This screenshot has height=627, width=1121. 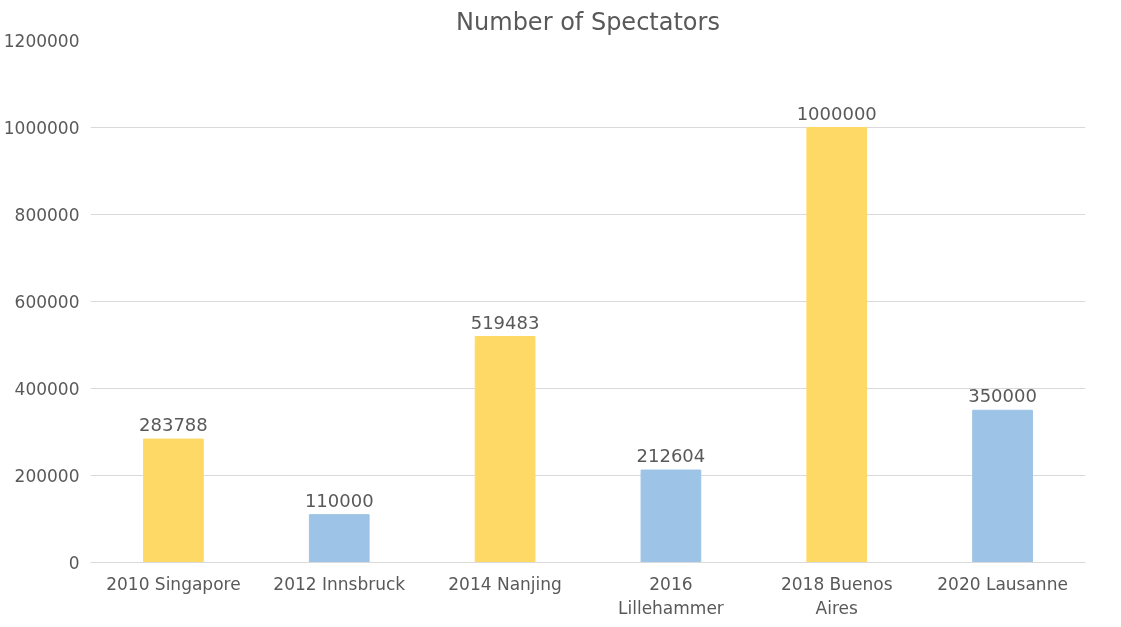 I want to click on data-label: 519483, so click(x=505, y=322).